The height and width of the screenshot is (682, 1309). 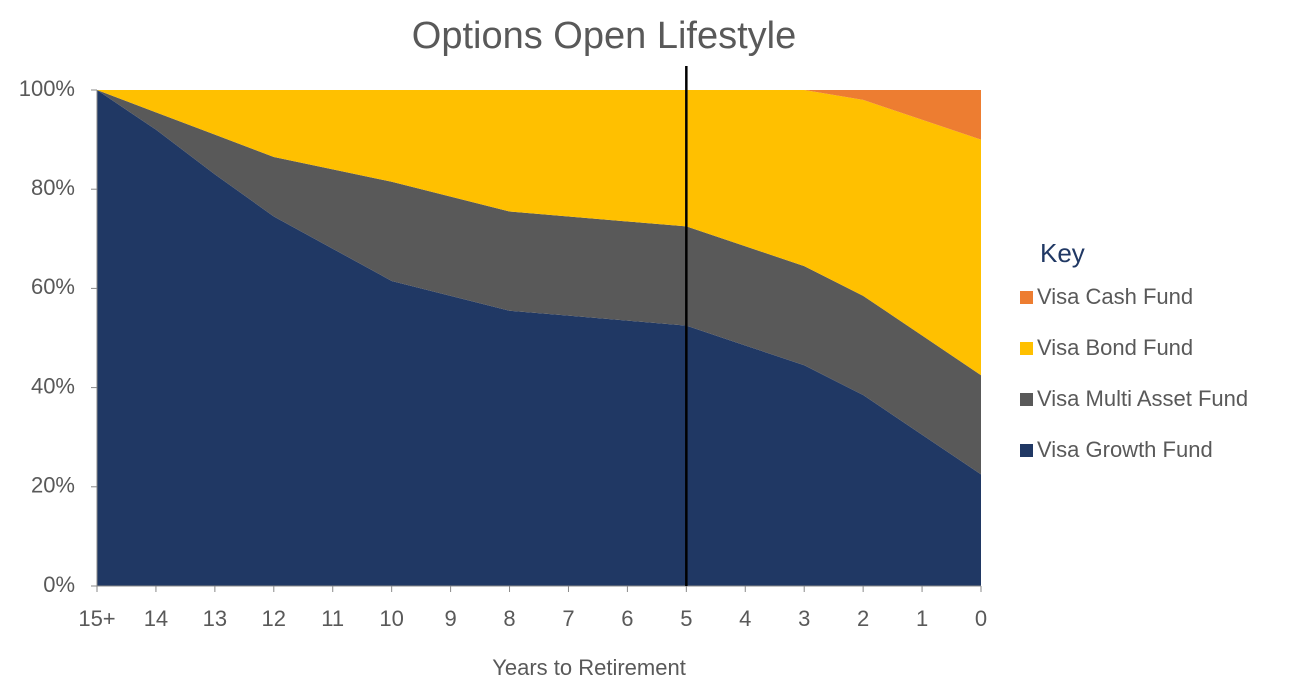 What do you see at coordinates (1062, 253) in the screenshot?
I see `legend-title: Key` at bounding box center [1062, 253].